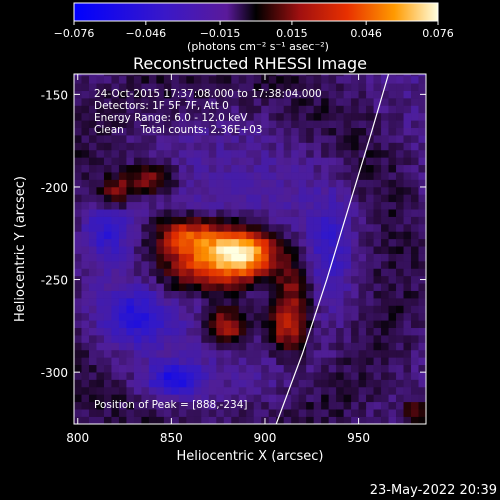 The image size is (500, 500). What do you see at coordinates (438, 33) in the screenshot?
I see `colorbar-tick-label: 0.076` at bounding box center [438, 33].